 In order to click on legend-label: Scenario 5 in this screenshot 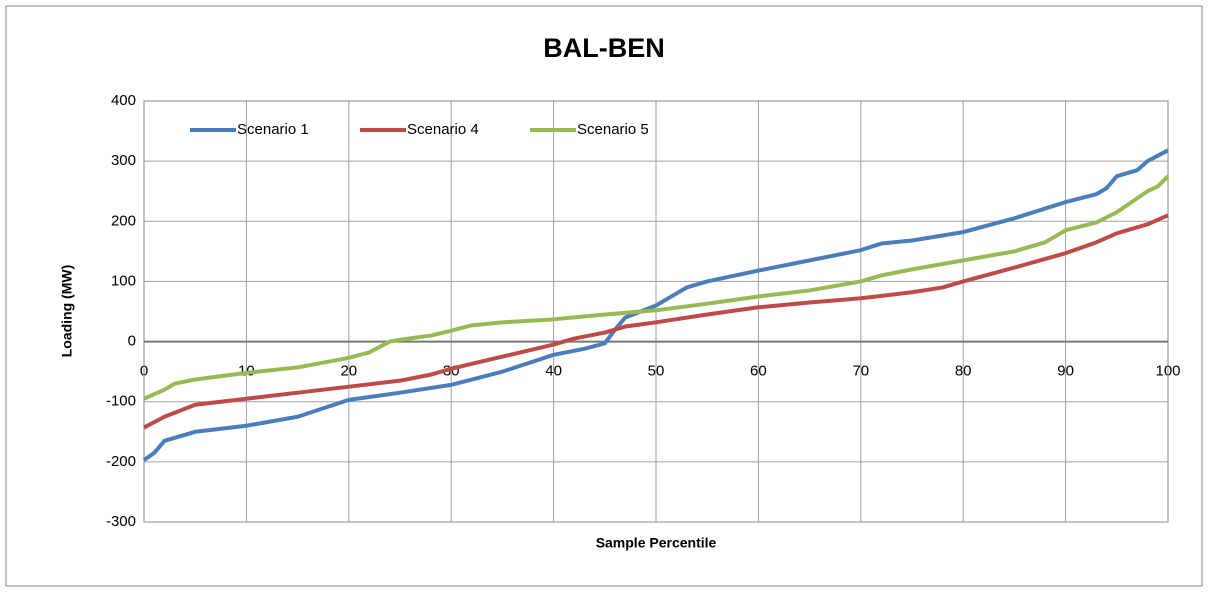, I will do `click(613, 129)`.